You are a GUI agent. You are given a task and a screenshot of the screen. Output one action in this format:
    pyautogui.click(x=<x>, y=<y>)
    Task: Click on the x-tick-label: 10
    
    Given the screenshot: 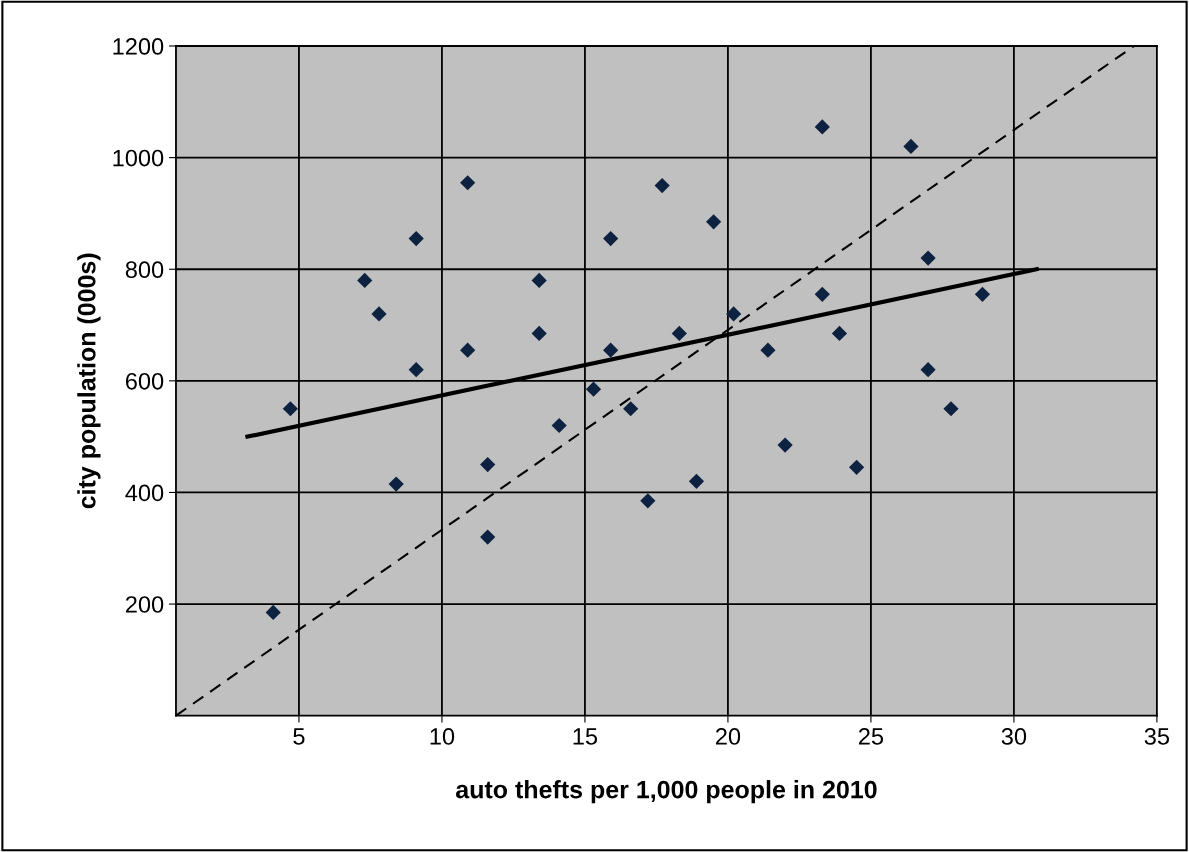 What is the action you would take?
    pyautogui.click(x=442, y=736)
    